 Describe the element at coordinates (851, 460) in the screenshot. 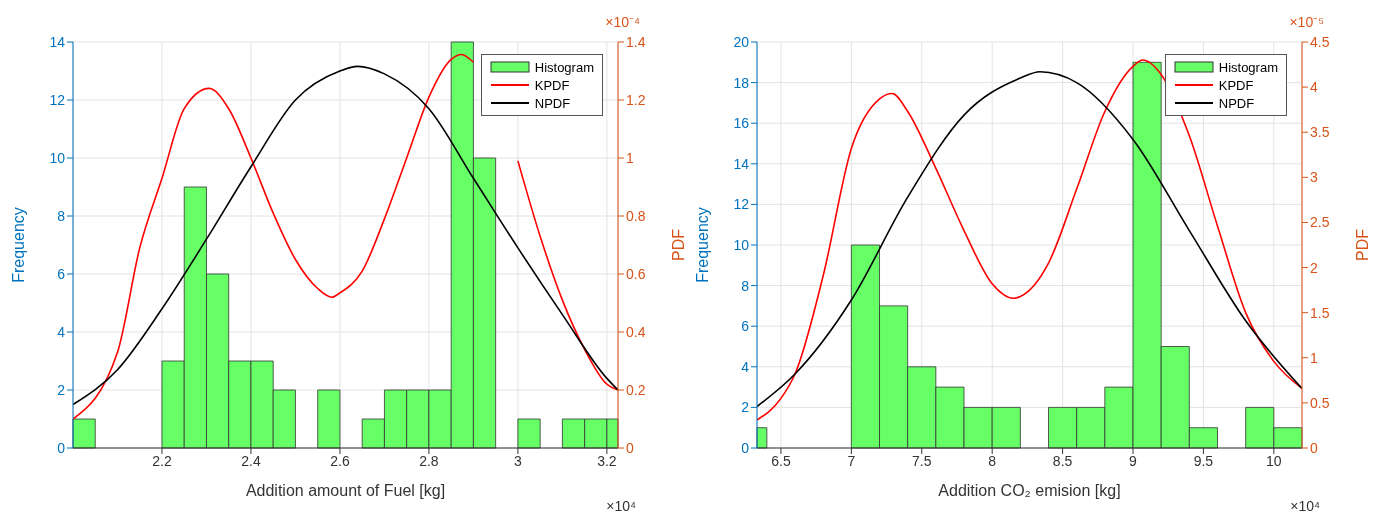

I see `x-tick-label: 7` at that location.